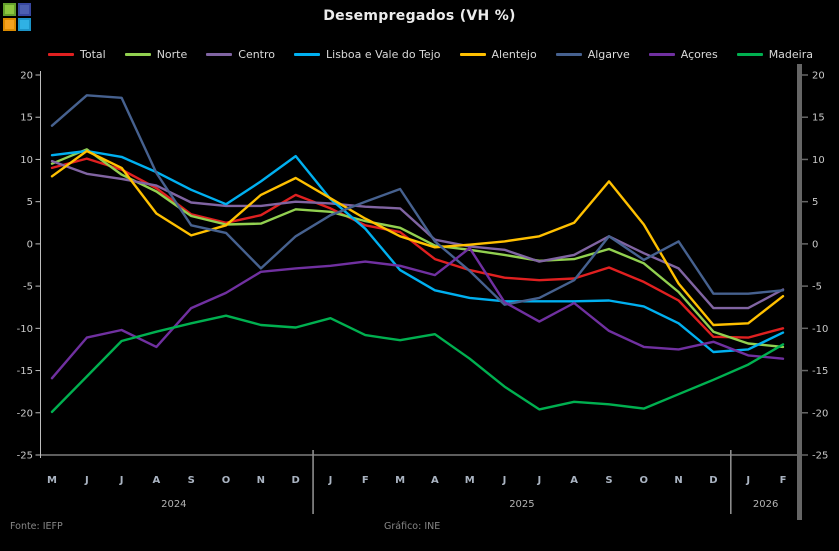  What do you see at coordinates (61, 54) in the screenshot?
I see `legend-swatch-total` at bounding box center [61, 54].